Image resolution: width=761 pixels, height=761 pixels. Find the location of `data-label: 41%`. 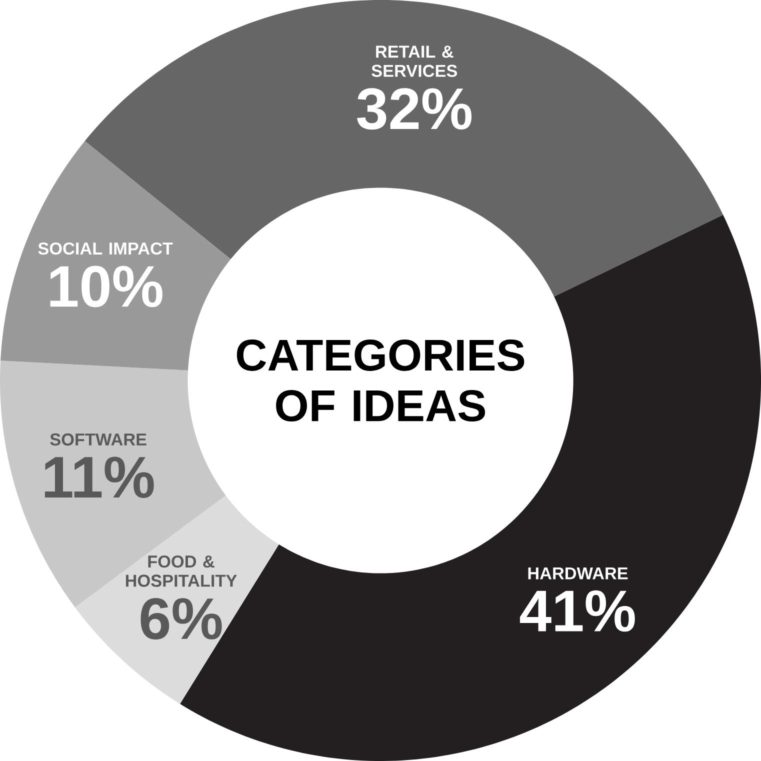

data-label: 41% is located at coordinates (577, 611).